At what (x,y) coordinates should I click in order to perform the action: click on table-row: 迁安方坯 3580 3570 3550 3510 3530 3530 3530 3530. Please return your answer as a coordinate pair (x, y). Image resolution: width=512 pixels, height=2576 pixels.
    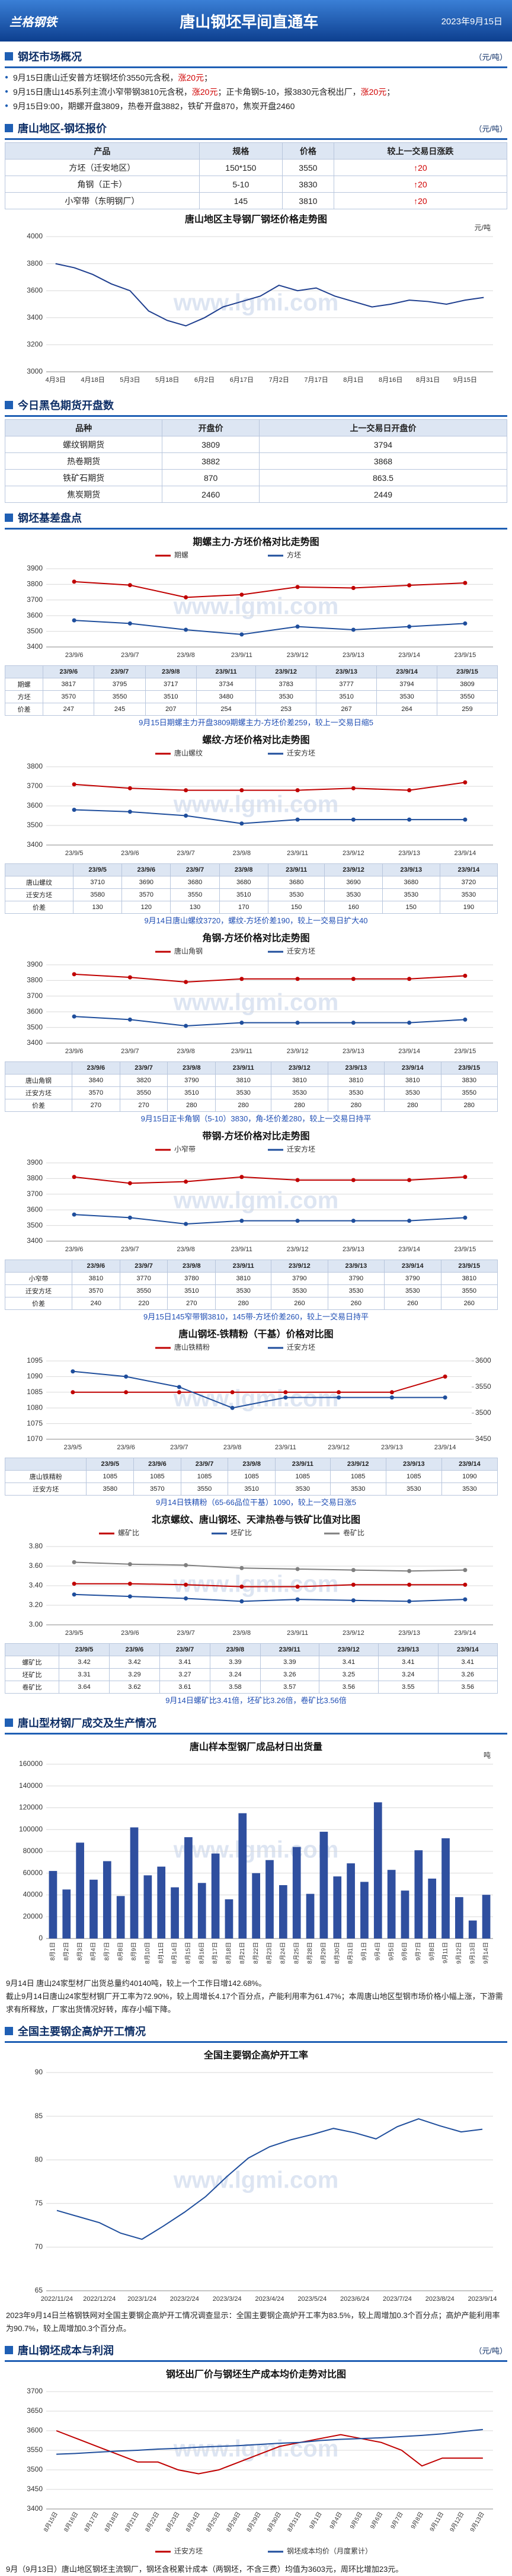
    Looking at the image, I should click on (251, 1490).